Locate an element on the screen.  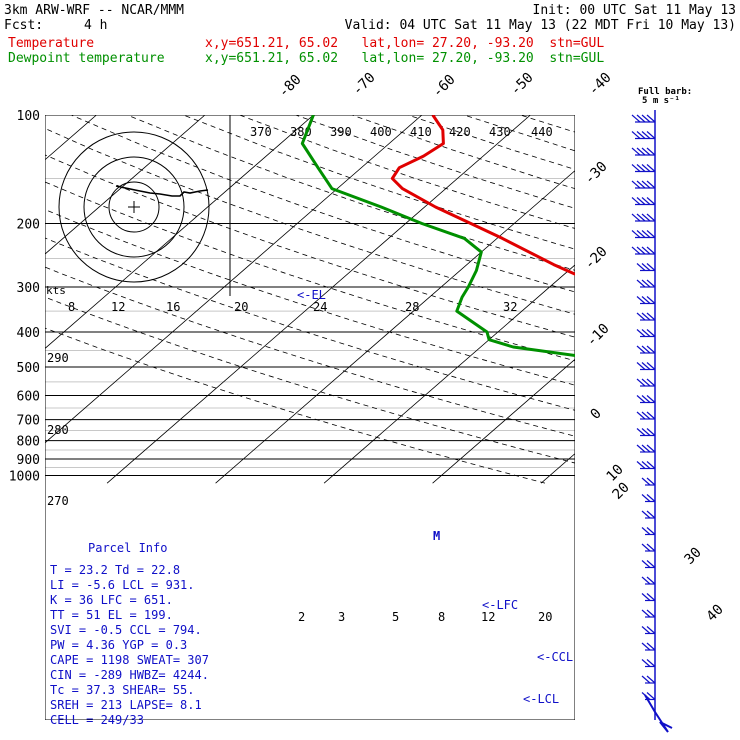
isotherm-label: -10 is located at coordinates (598, 335).